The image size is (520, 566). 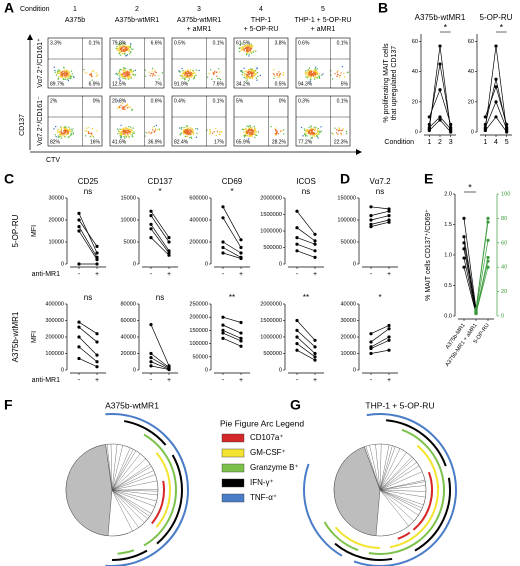 What do you see at coordinates (75, 9) in the screenshot?
I see `condition-number: 1` at bounding box center [75, 9].